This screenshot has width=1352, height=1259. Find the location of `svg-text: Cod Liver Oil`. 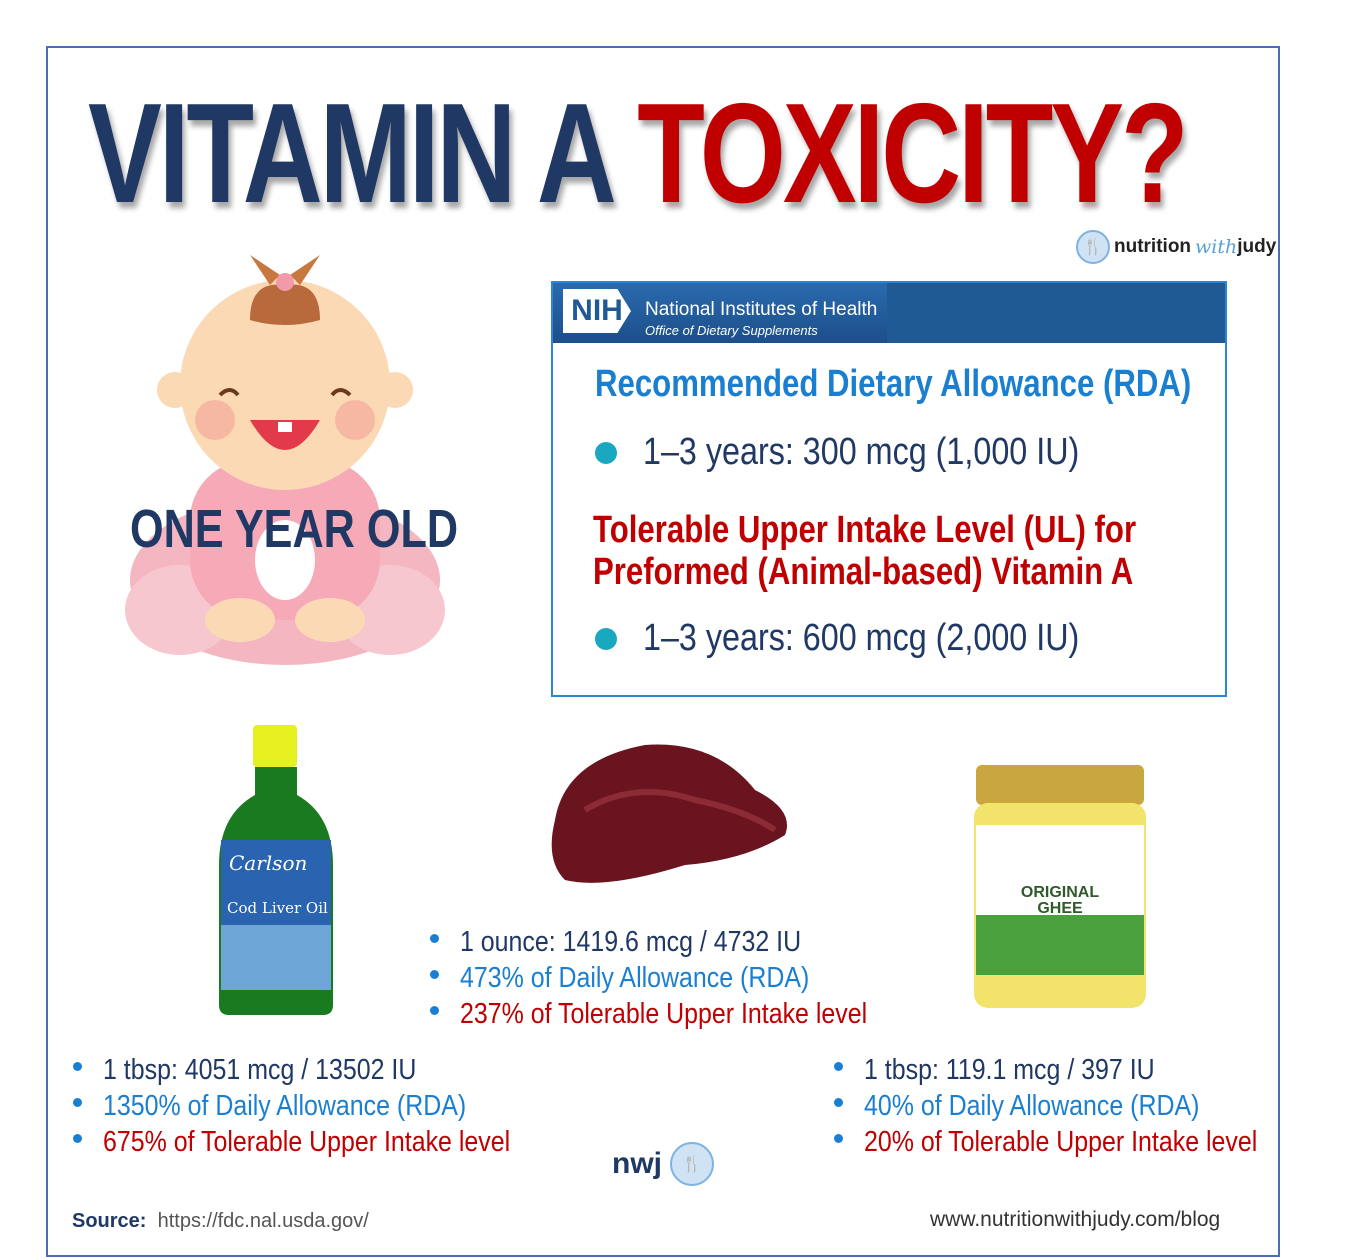

svg-text: Cod Liver Oil is located at coordinates (277, 908).